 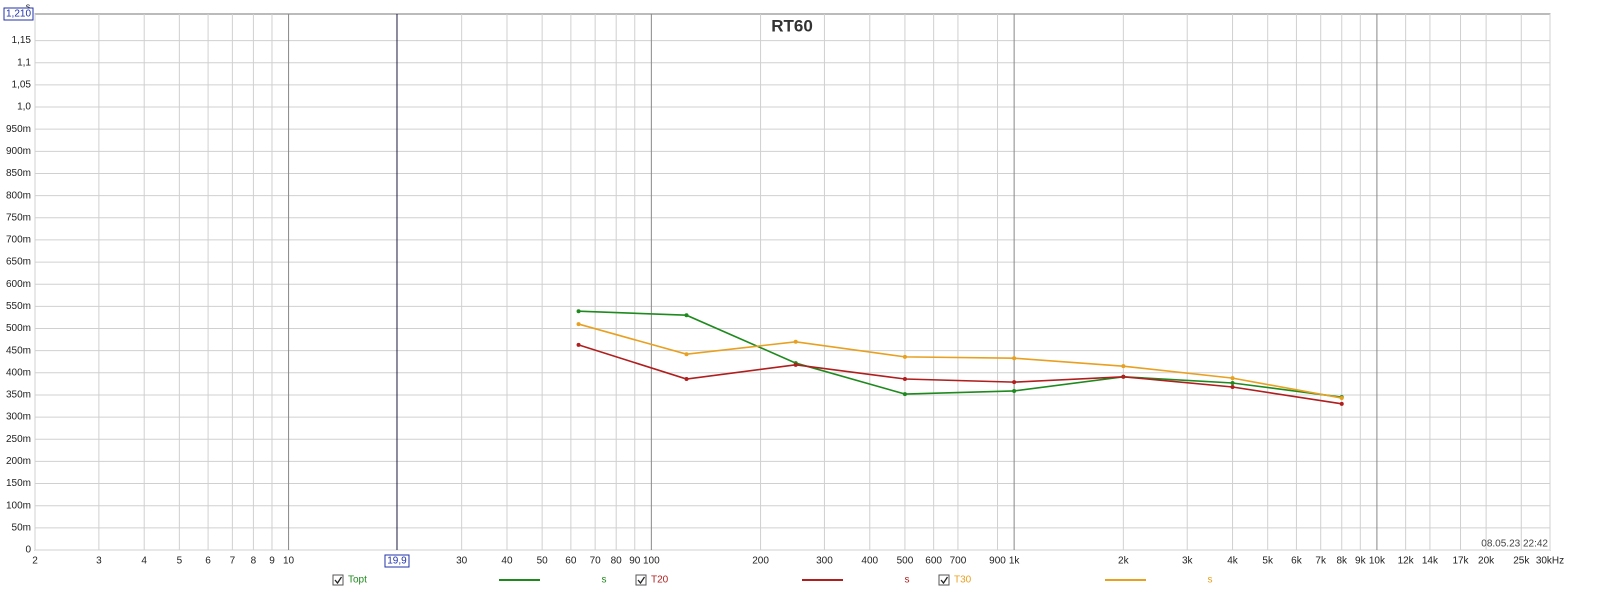 I want to click on y-tick-label: 1,05, so click(x=22, y=85).